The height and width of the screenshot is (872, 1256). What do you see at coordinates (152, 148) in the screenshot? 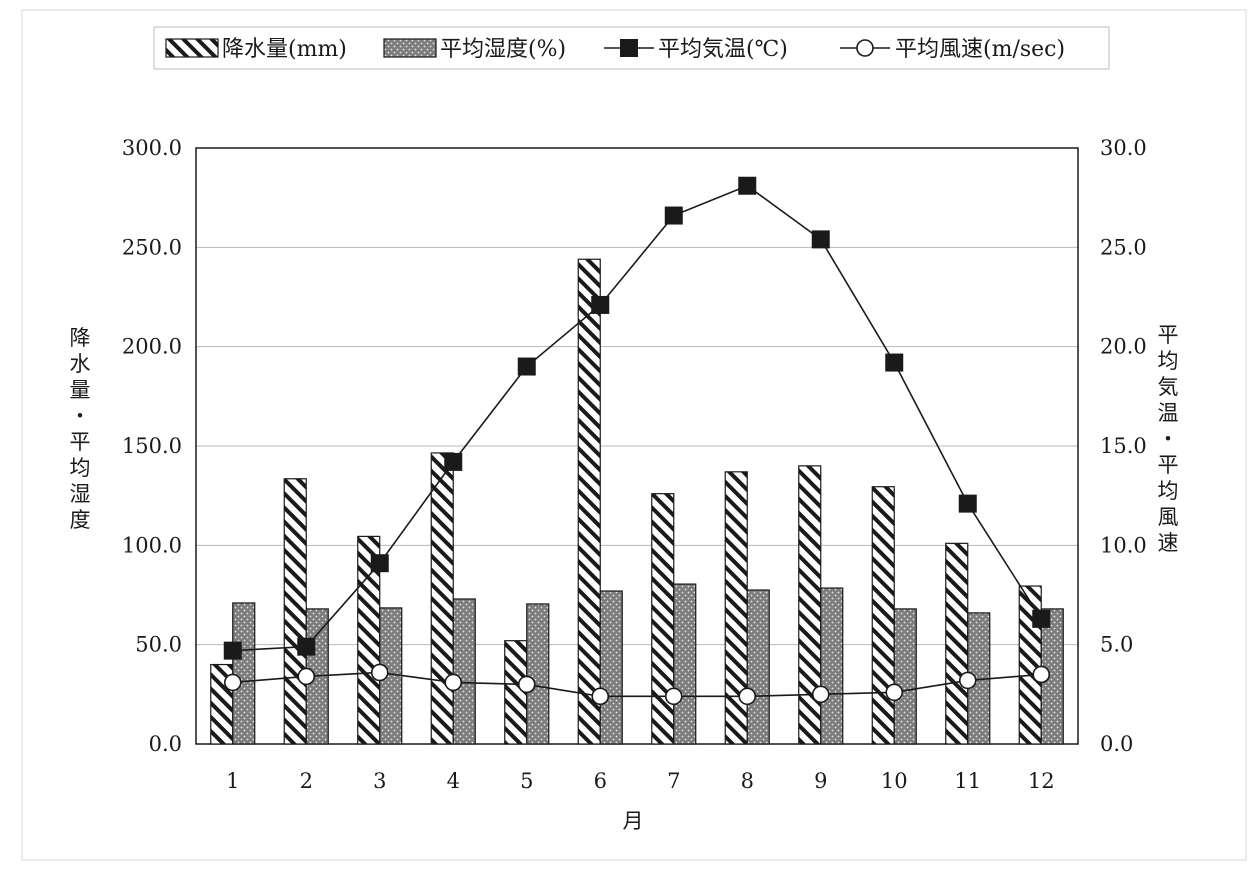
I see `y-tick-left: 300.0` at bounding box center [152, 148].